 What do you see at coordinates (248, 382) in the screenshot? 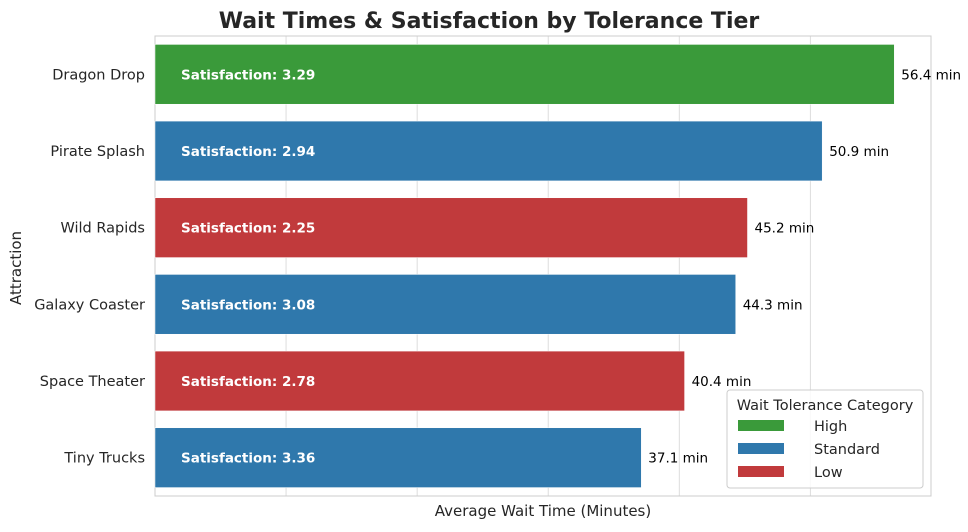
I see `satisfaction-label: Satisfaction: 2.78` at bounding box center [248, 382].